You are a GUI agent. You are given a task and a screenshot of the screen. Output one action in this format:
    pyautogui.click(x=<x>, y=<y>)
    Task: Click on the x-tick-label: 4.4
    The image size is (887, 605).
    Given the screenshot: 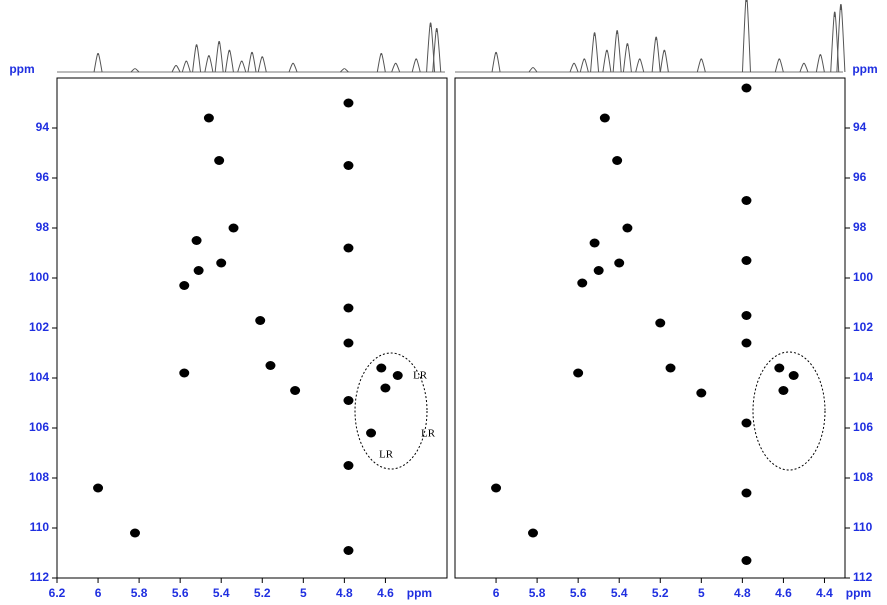 What is the action you would take?
    pyautogui.click(x=824, y=593)
    